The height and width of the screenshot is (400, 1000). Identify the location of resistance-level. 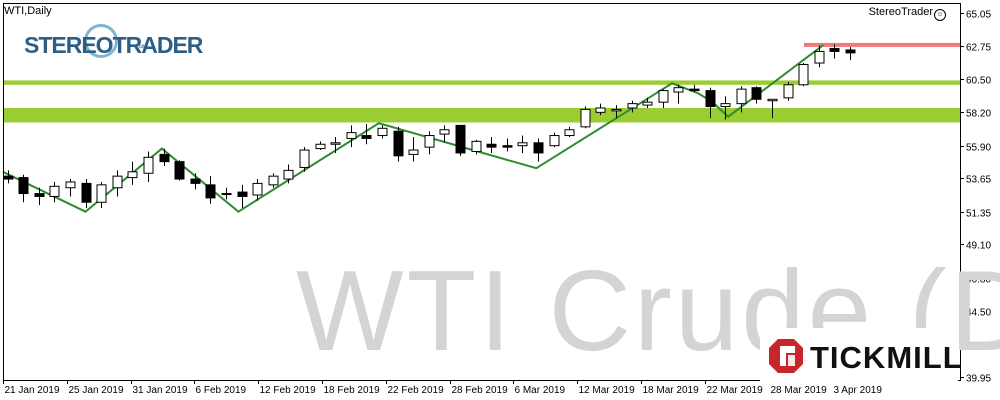
(882, 44).